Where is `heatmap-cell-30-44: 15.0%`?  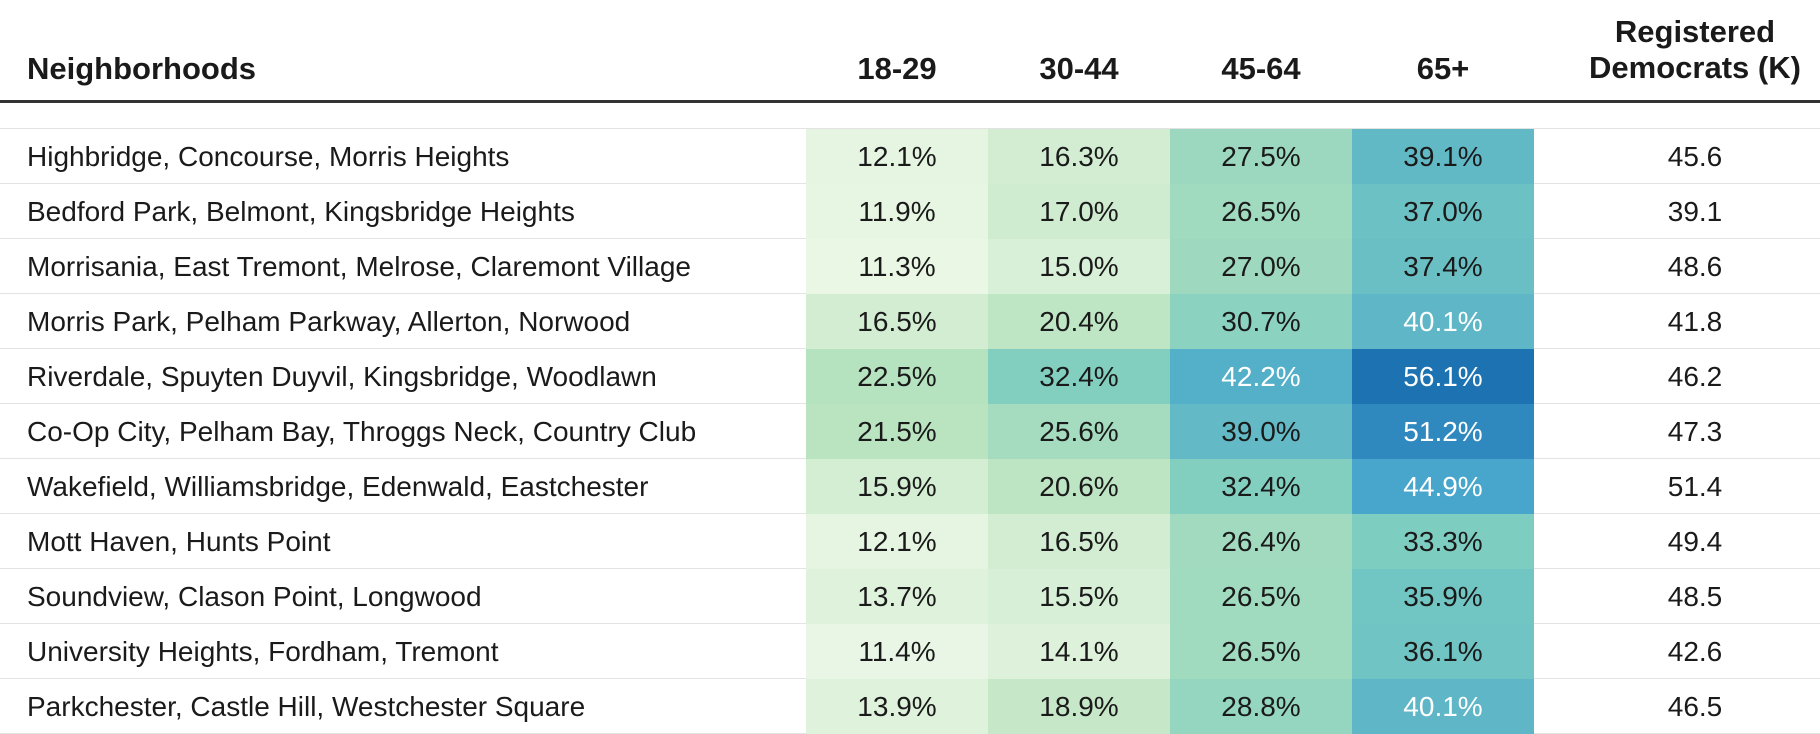
heatmap-cell-30-44: 15.0% is located at coordinates (1079, 266).